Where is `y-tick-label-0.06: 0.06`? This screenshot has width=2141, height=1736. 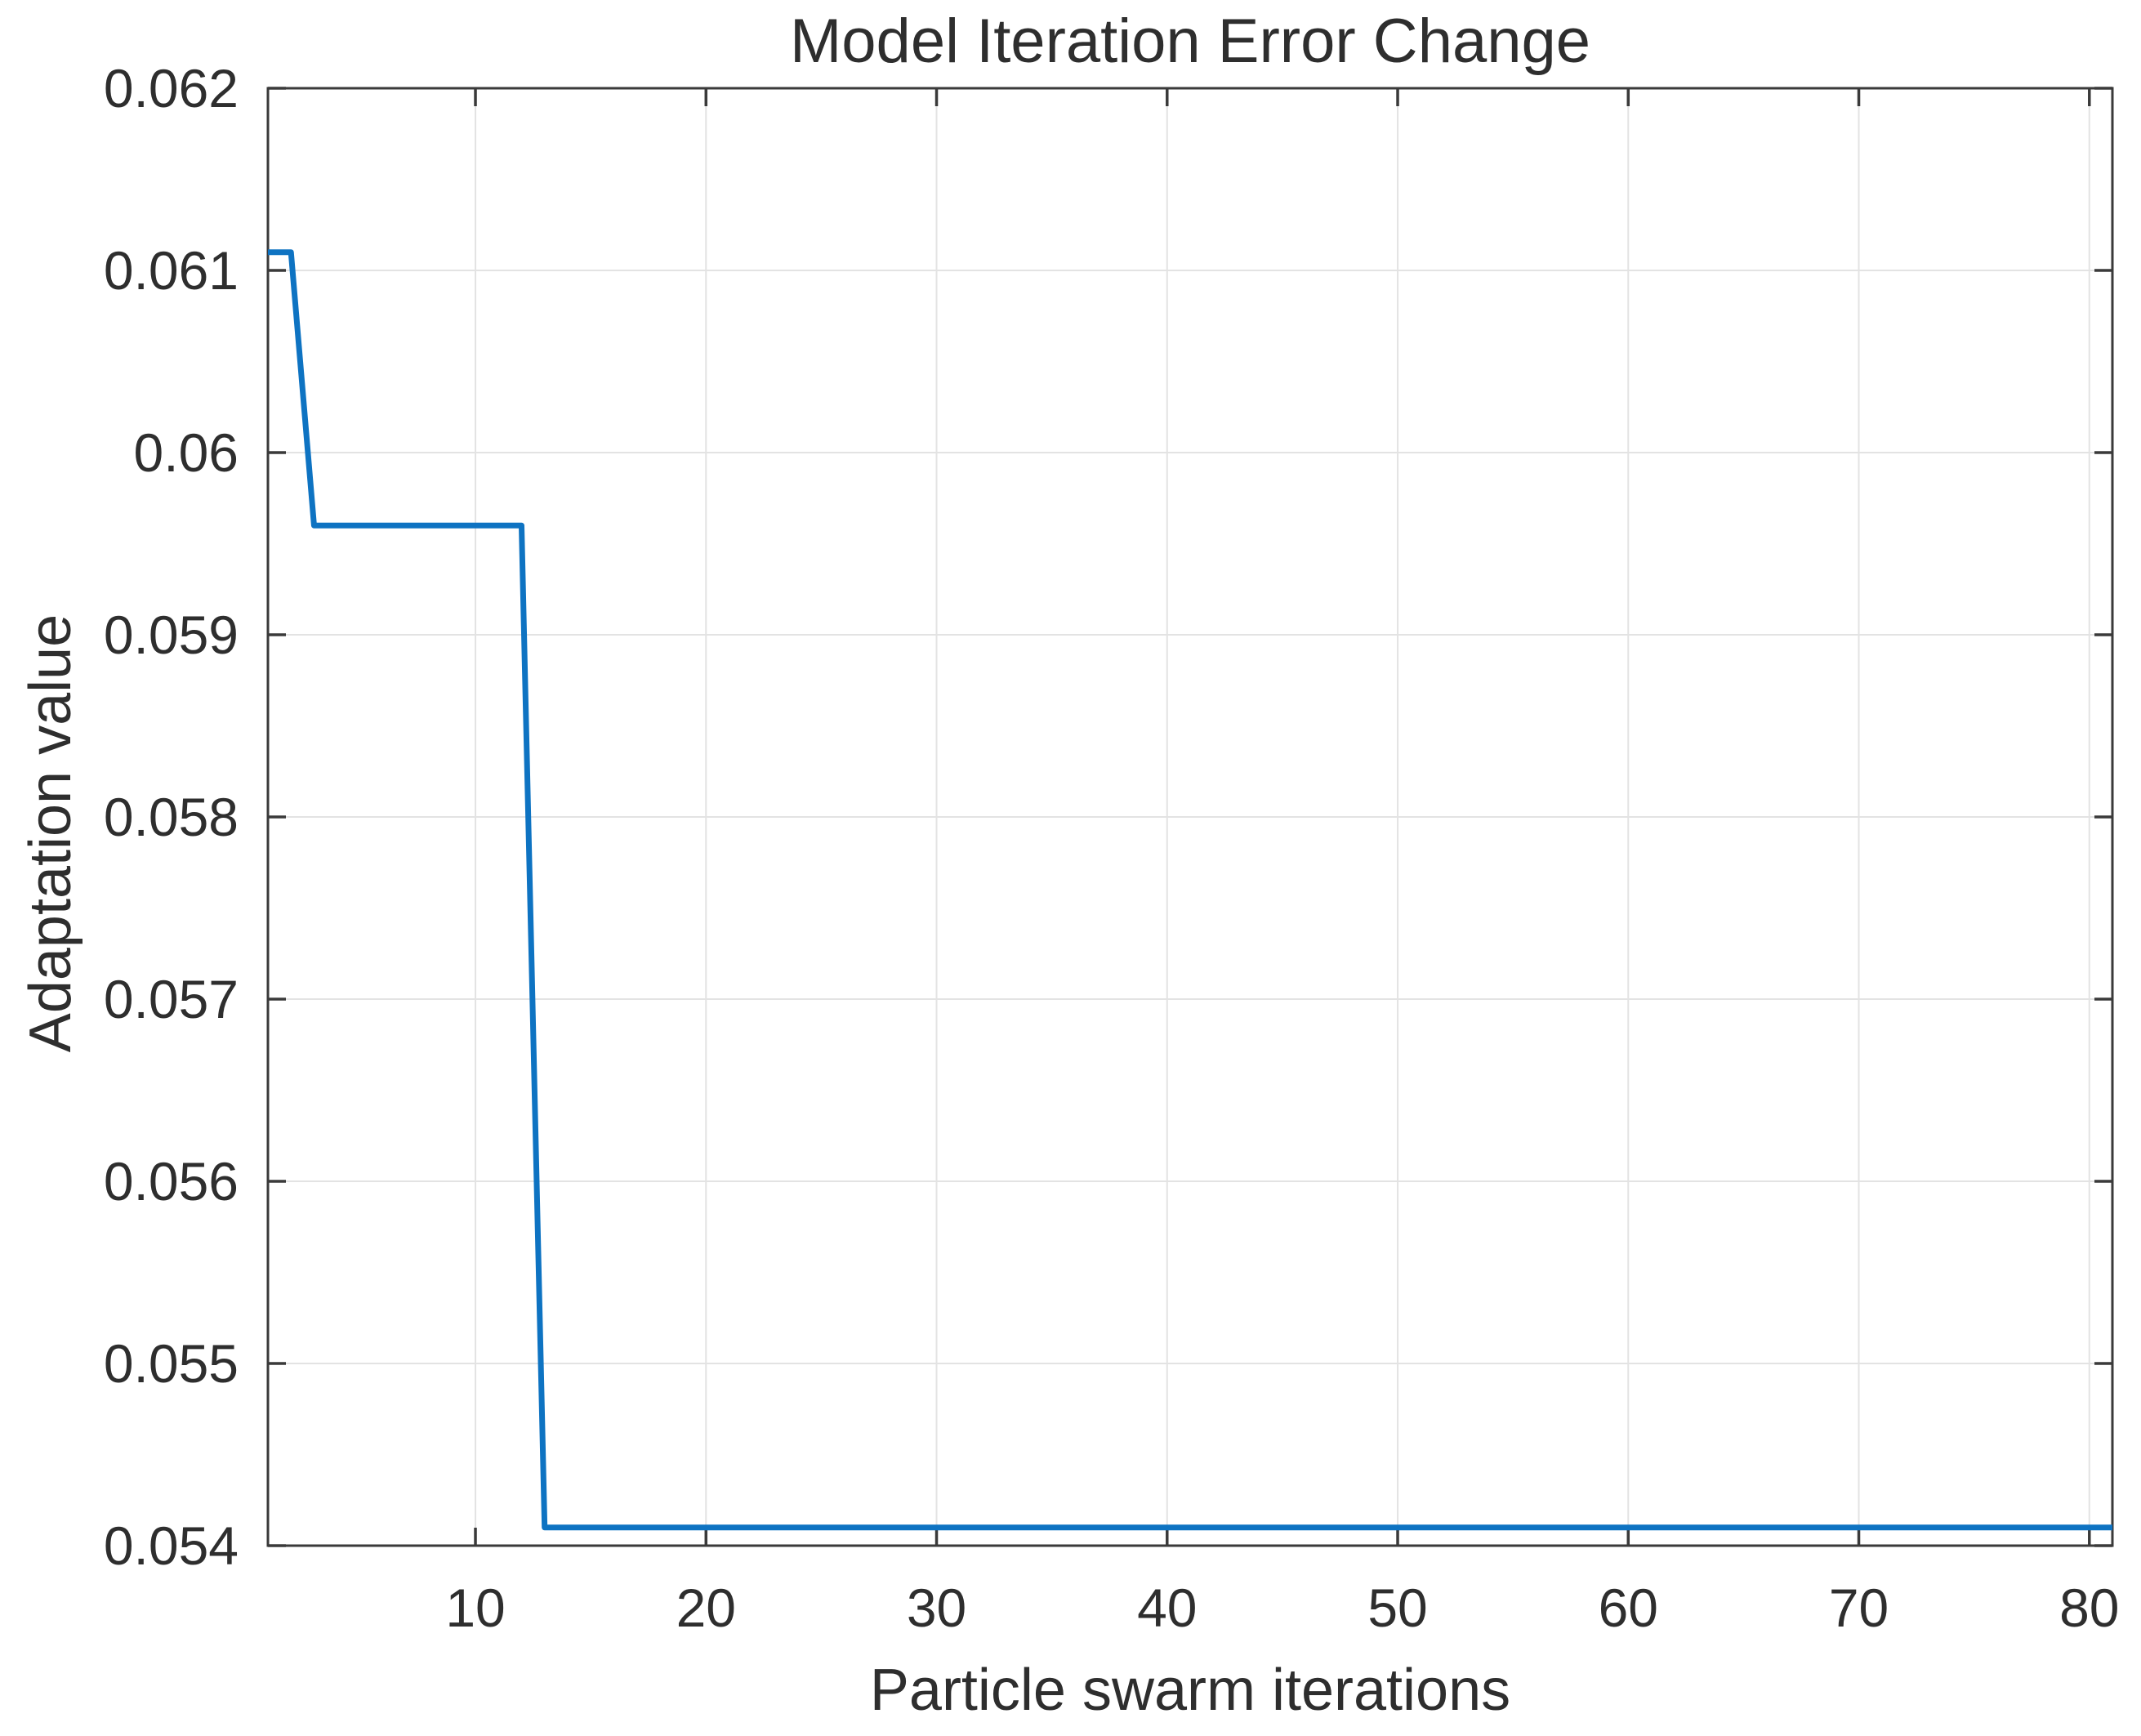 y-tick-label-0.06: 0.06 is located at coordinates (186, 453).